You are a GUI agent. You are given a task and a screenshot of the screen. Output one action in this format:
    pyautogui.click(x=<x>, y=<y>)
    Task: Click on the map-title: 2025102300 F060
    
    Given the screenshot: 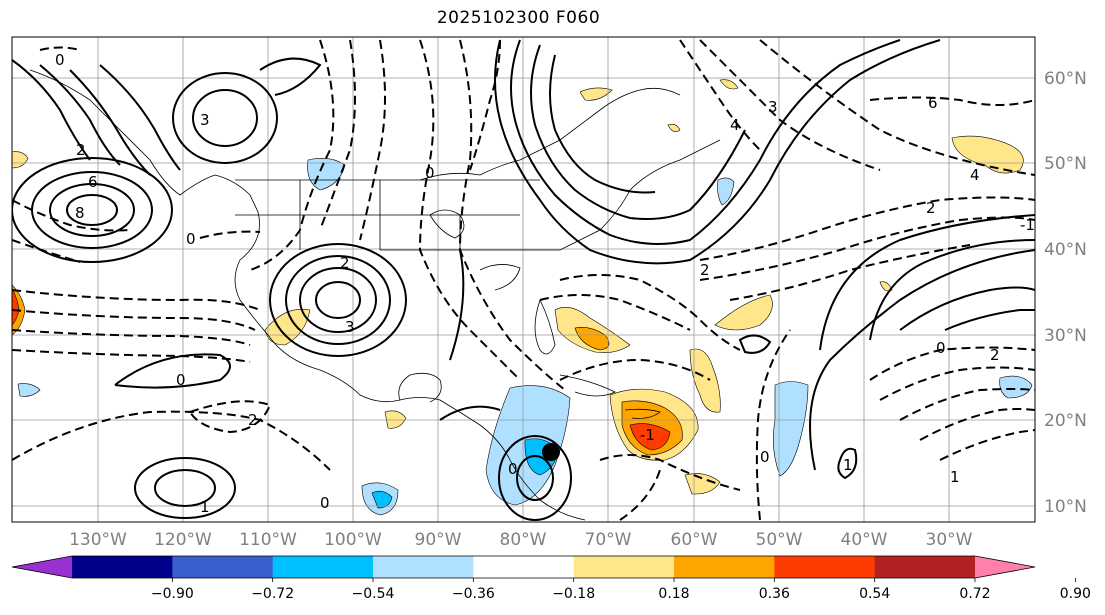 What is the action you would take?
    pyautogui.click(x=518, y=18)
    